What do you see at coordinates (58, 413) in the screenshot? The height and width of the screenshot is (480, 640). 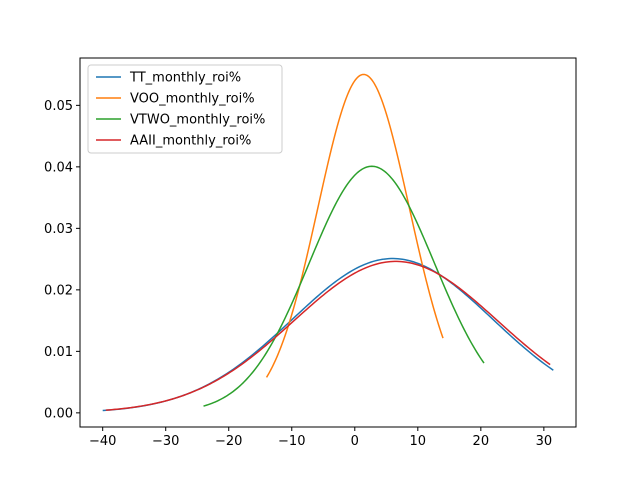 I see `y-tick-label: 0.00` at bounding box center [58, 413].